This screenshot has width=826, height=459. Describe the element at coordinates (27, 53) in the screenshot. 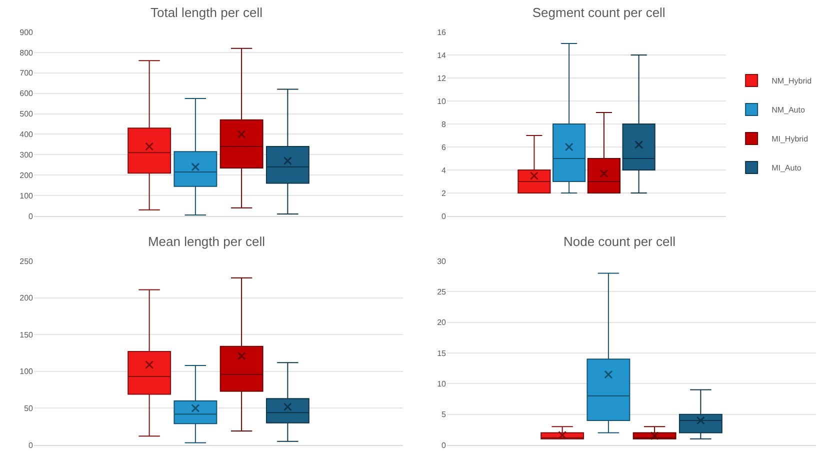

I see `y-tick-label: 800` at that location.